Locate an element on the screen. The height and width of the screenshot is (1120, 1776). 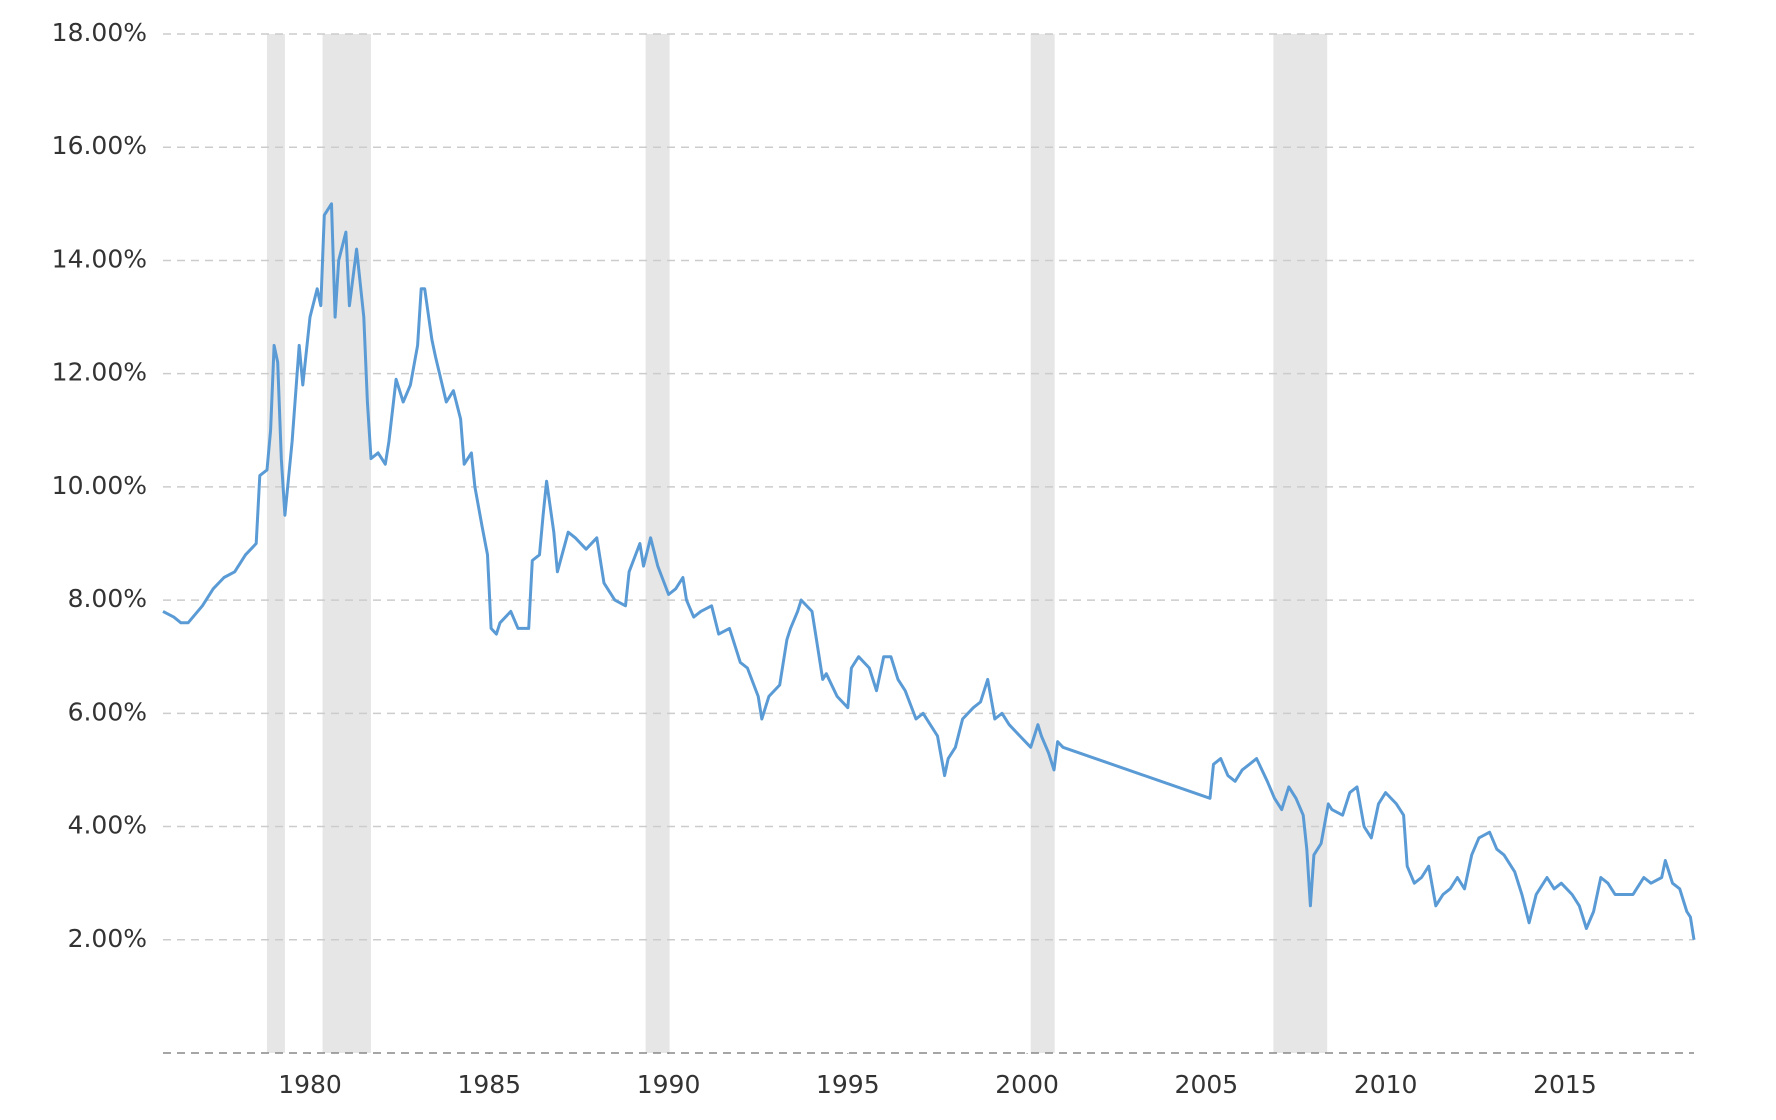
x-tick-label: 1985 is located at coordinates (489, 1084).